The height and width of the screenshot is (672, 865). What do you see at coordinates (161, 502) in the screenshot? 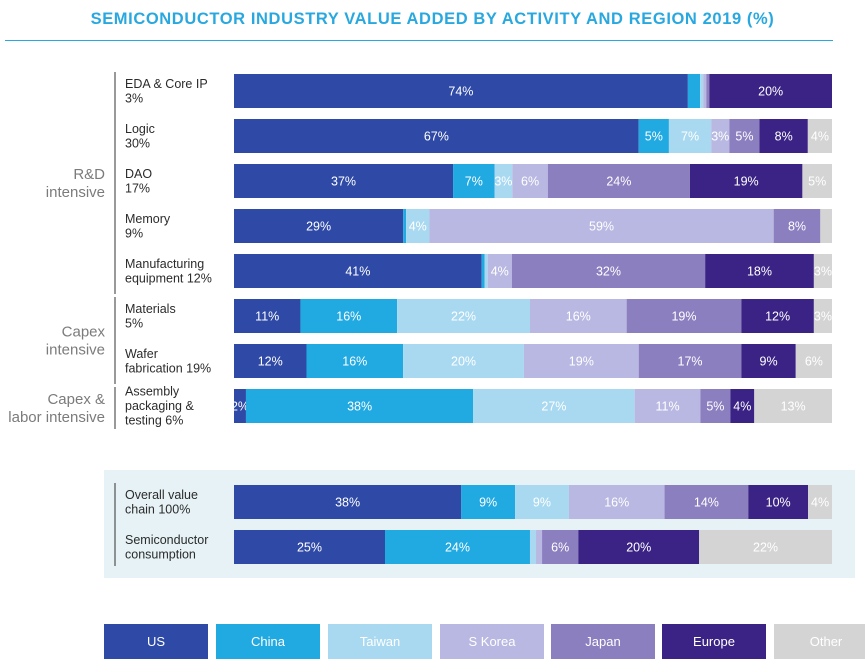
I see `category-label: Overall value chain 100%` at bounding box center [161, 502].